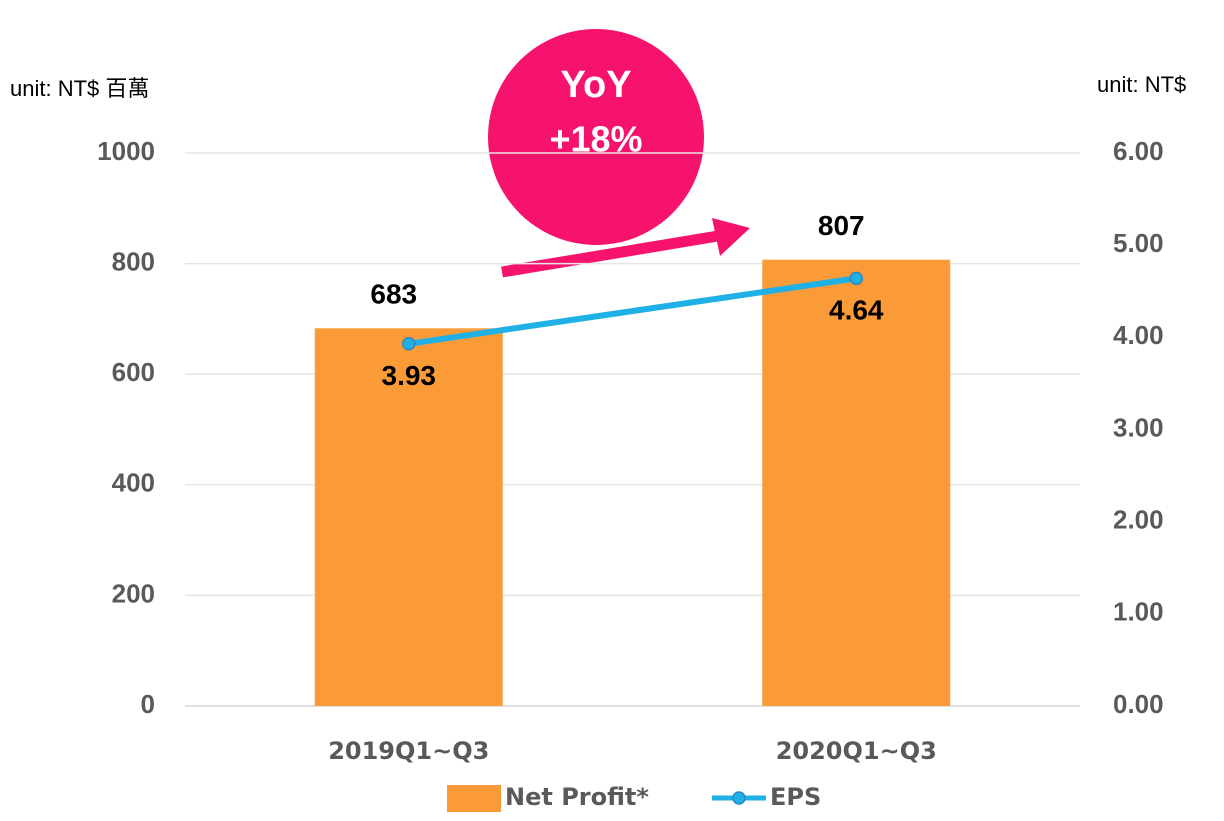  Describe the element at coordinates (632, 311) in the screenshot. I see `line` at that location.